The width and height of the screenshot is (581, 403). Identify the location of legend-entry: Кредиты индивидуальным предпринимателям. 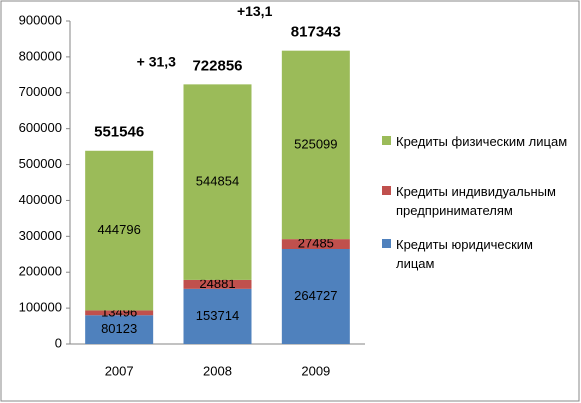
(477, 201).